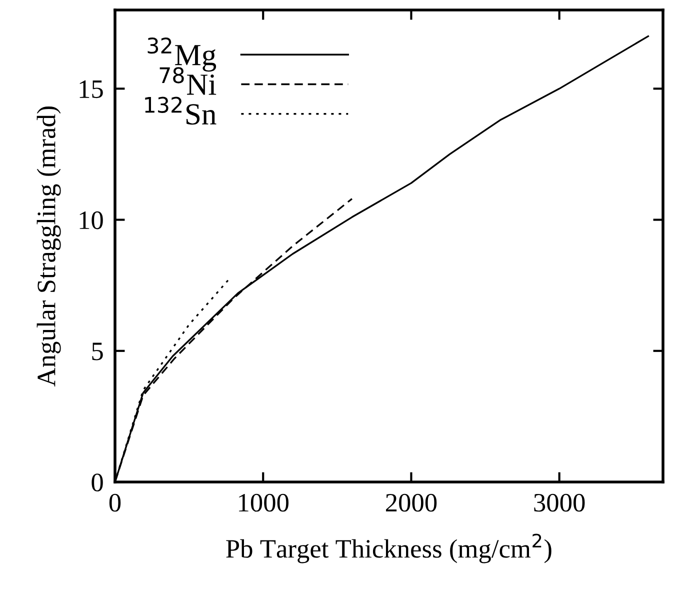 The width and height of the screenshot is (673, 589). Describe the element at coordinates (389, 549) in the screenshot. I see `x-axis-title: Pb Target Thickness (mg/cm$^{2}$)` at that location.